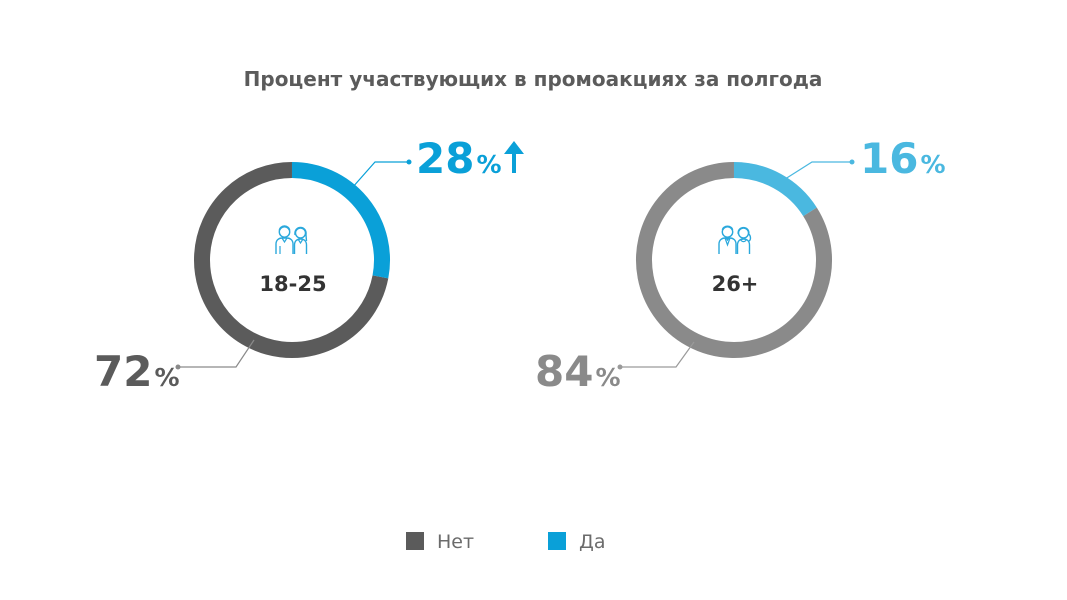 The height and width of the screenshot is (600, 1067). Describe the element at coordinates (445, 158) in the screenshot. I see `value-label-da-number: 28` at that location.